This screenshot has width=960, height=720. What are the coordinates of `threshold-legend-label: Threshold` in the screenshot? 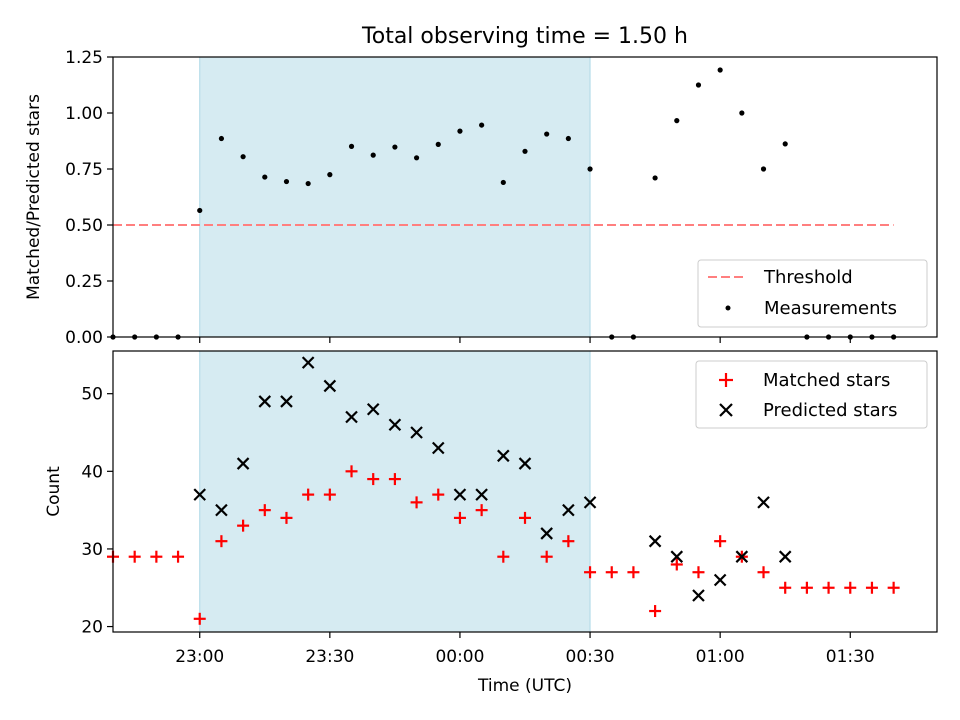 It's located at (808, 277).